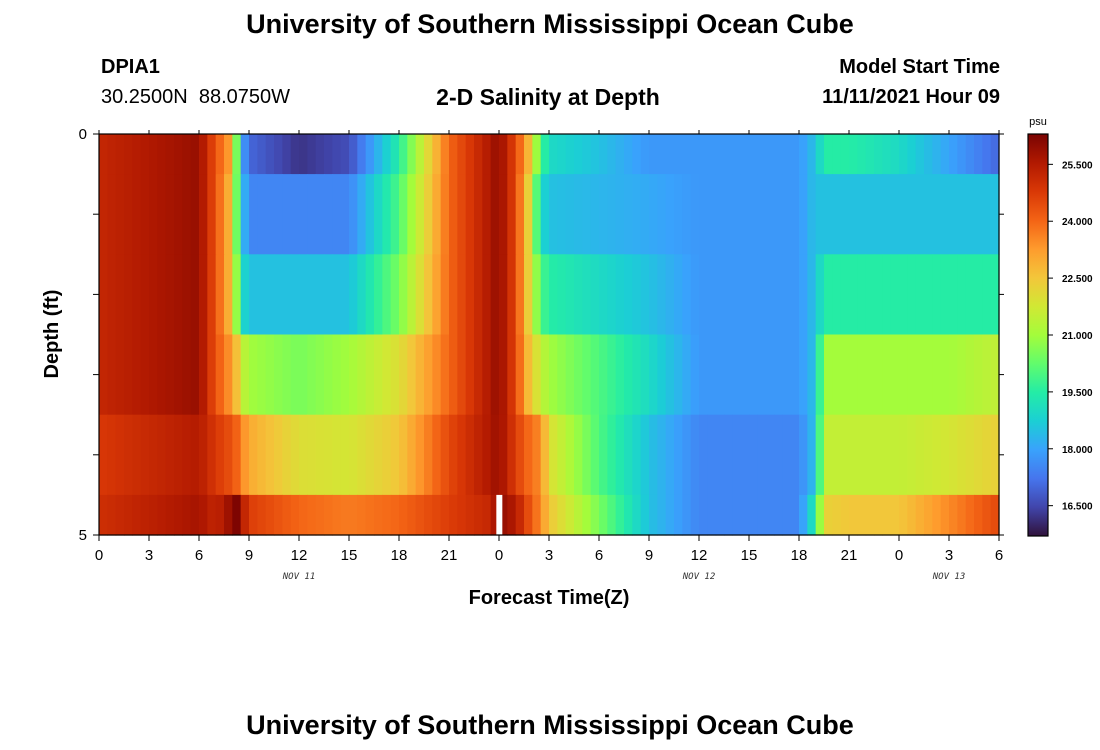  Describe the element at coordinates (699, 577) in the screenshot. I see `date-label: NOV 12` at that location.